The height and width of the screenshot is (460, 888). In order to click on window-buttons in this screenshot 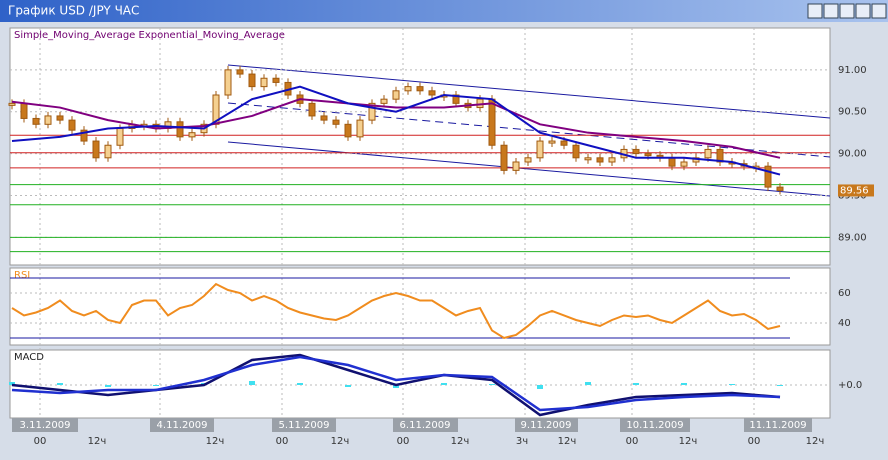, I will do `click(847, 11)`.